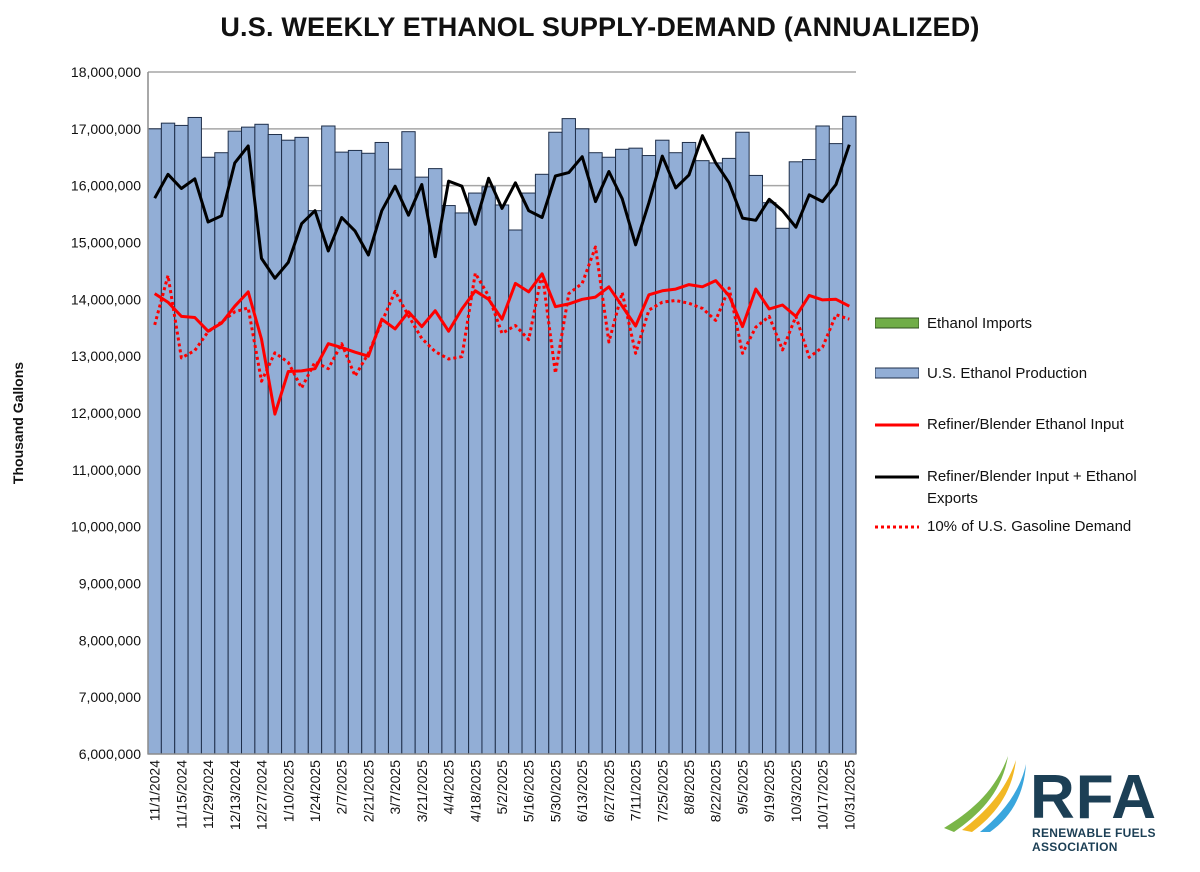 This screenshot has width=1200, height=872. What do you see at coordinates (106, 470) in the screenshot?
I see `y-tick-label: 11,000,000` at bounding box center [106, 470].